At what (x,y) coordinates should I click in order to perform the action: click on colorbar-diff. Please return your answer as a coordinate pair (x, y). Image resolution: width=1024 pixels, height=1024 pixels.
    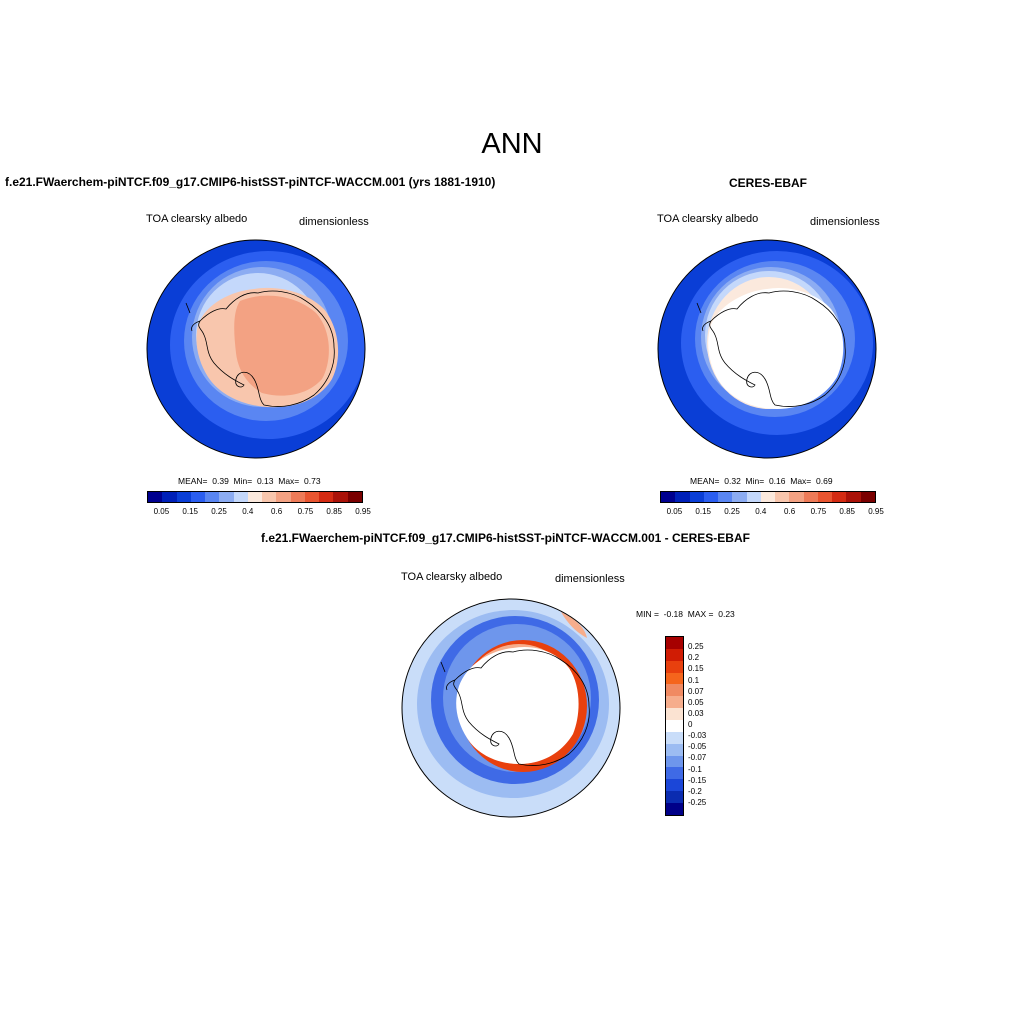
    Looking at the image, I should click on (674, 726).